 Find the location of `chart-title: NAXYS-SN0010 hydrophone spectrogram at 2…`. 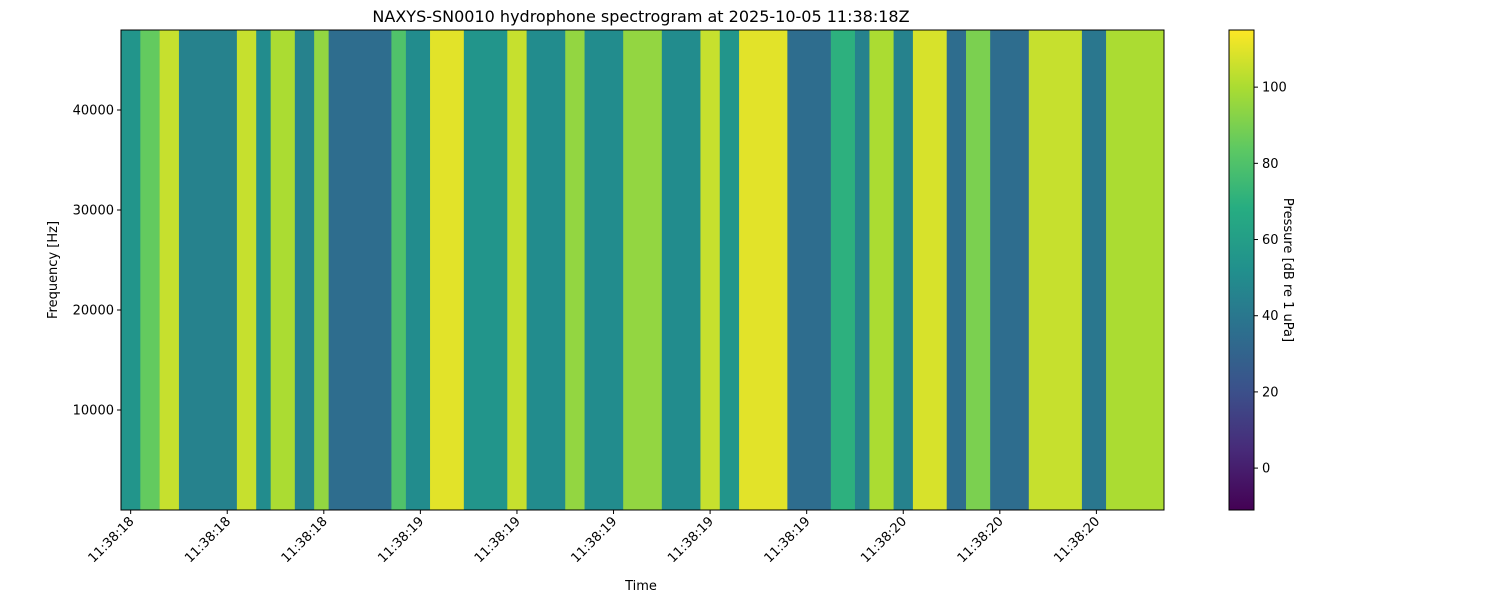

chart-title: NAXYS-SN0010 hydrophone spectrogram at 2… is located at coordinates (640, 16).